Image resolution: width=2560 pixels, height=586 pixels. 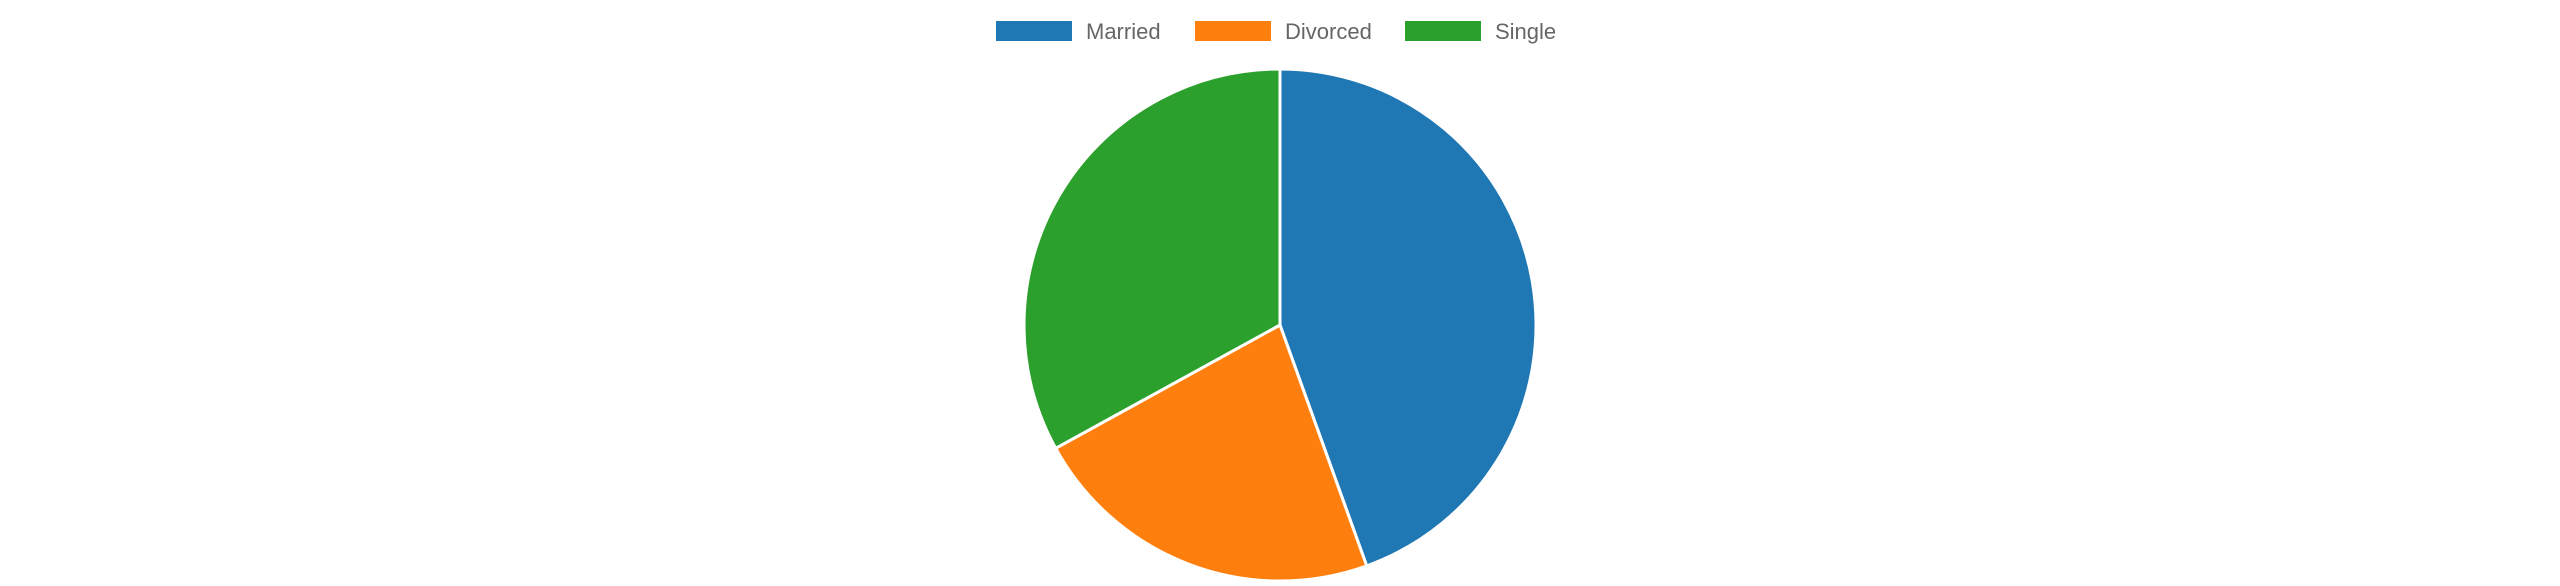 What do you see at coordinates (1328, 31) in the screenshot?
I see `legend-label-divorced: Divorced` at bounding box center [1328, 31].